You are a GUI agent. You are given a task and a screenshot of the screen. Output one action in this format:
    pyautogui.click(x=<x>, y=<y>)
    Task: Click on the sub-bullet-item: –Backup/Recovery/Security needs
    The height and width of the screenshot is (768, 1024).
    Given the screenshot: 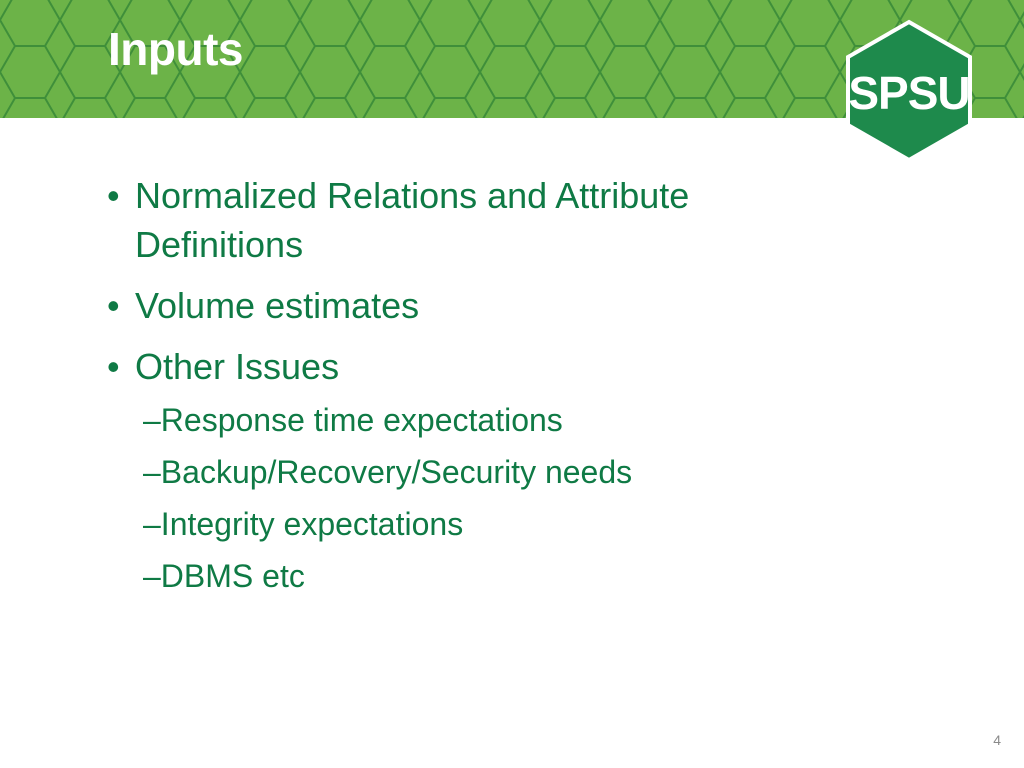 What is the action you would take?
    pyautogui.click(x=387, y=472)
    